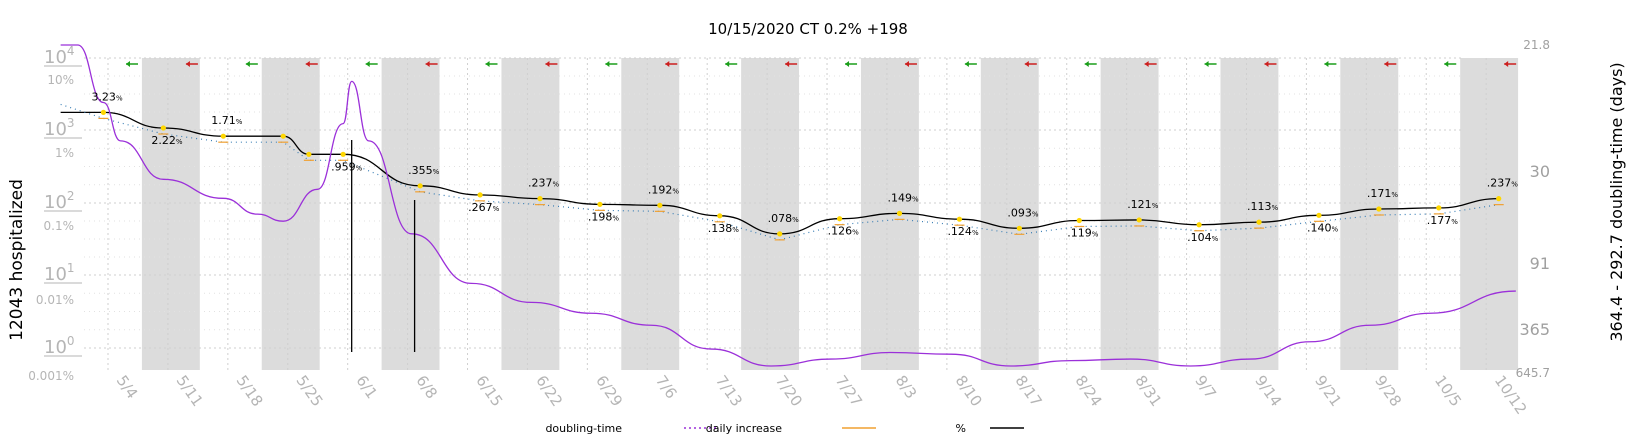  Describe the element at coordinates (1540, 171) in the screenshot. I see `y-tick-label-right: 30` at that location.